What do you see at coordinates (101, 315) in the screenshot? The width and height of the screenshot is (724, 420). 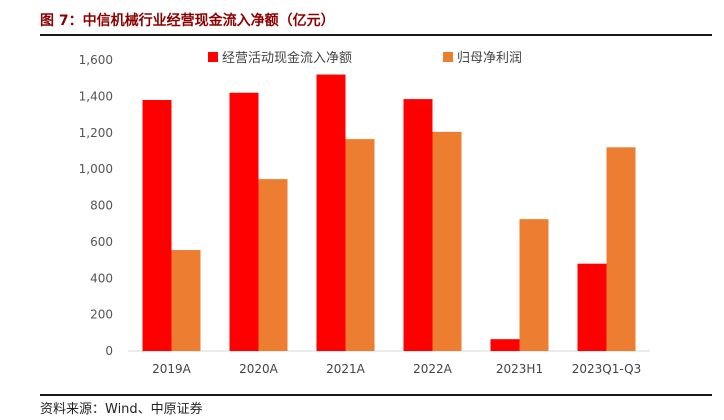 I see `y-tick-label: 200` at bounding box center [101, 315].